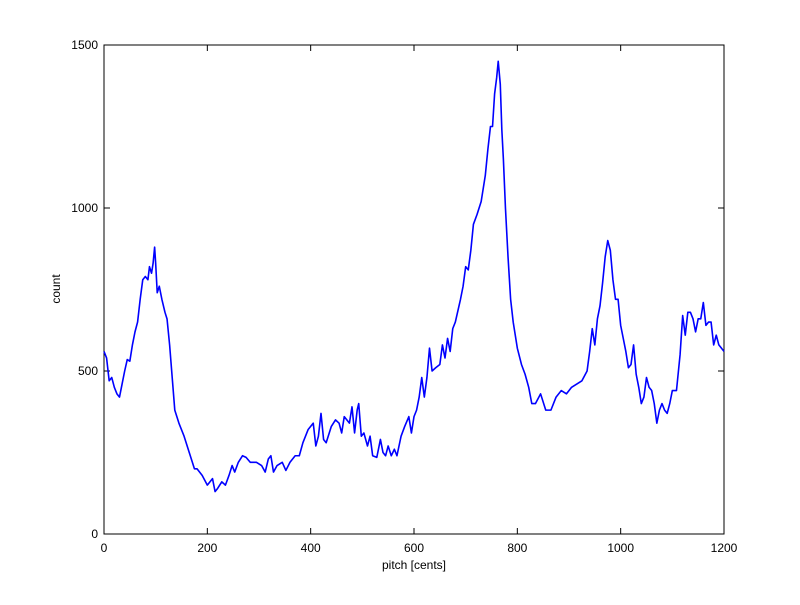 This screenshot has height=605, width=800. I want to click on x-tick-label: 800, so click(517, 548).